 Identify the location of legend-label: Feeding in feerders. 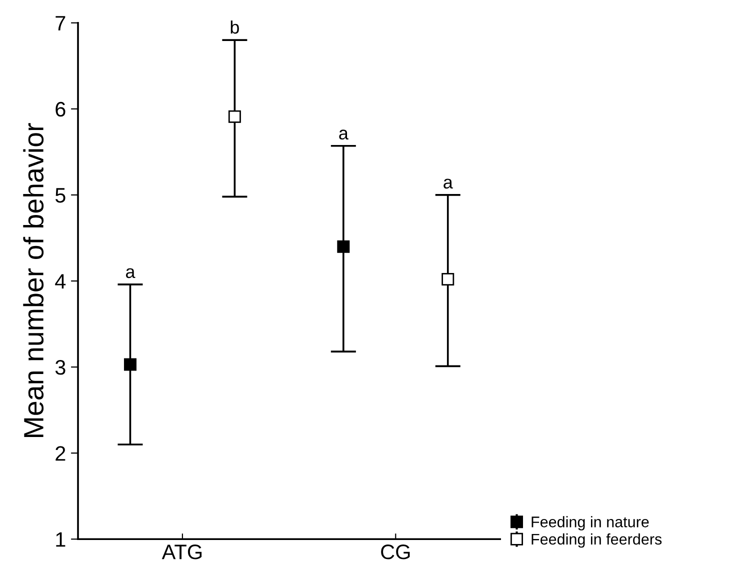
(597, 540).